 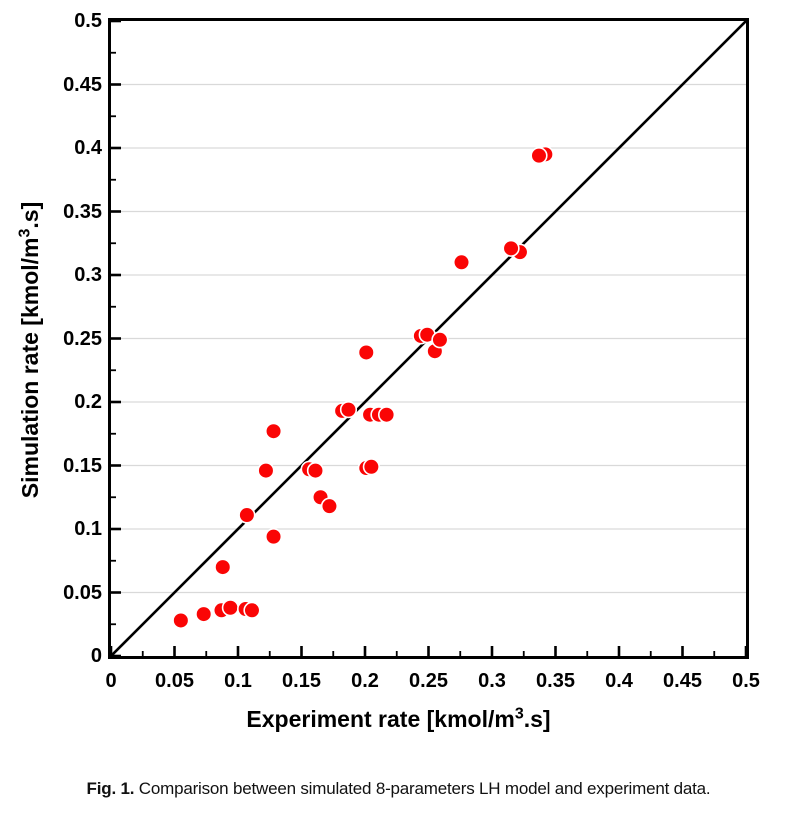 What do you see at coordinates (111, 681) in the screenshot?
I see `x-tick-label: 0` at bounding box center [111, 681].